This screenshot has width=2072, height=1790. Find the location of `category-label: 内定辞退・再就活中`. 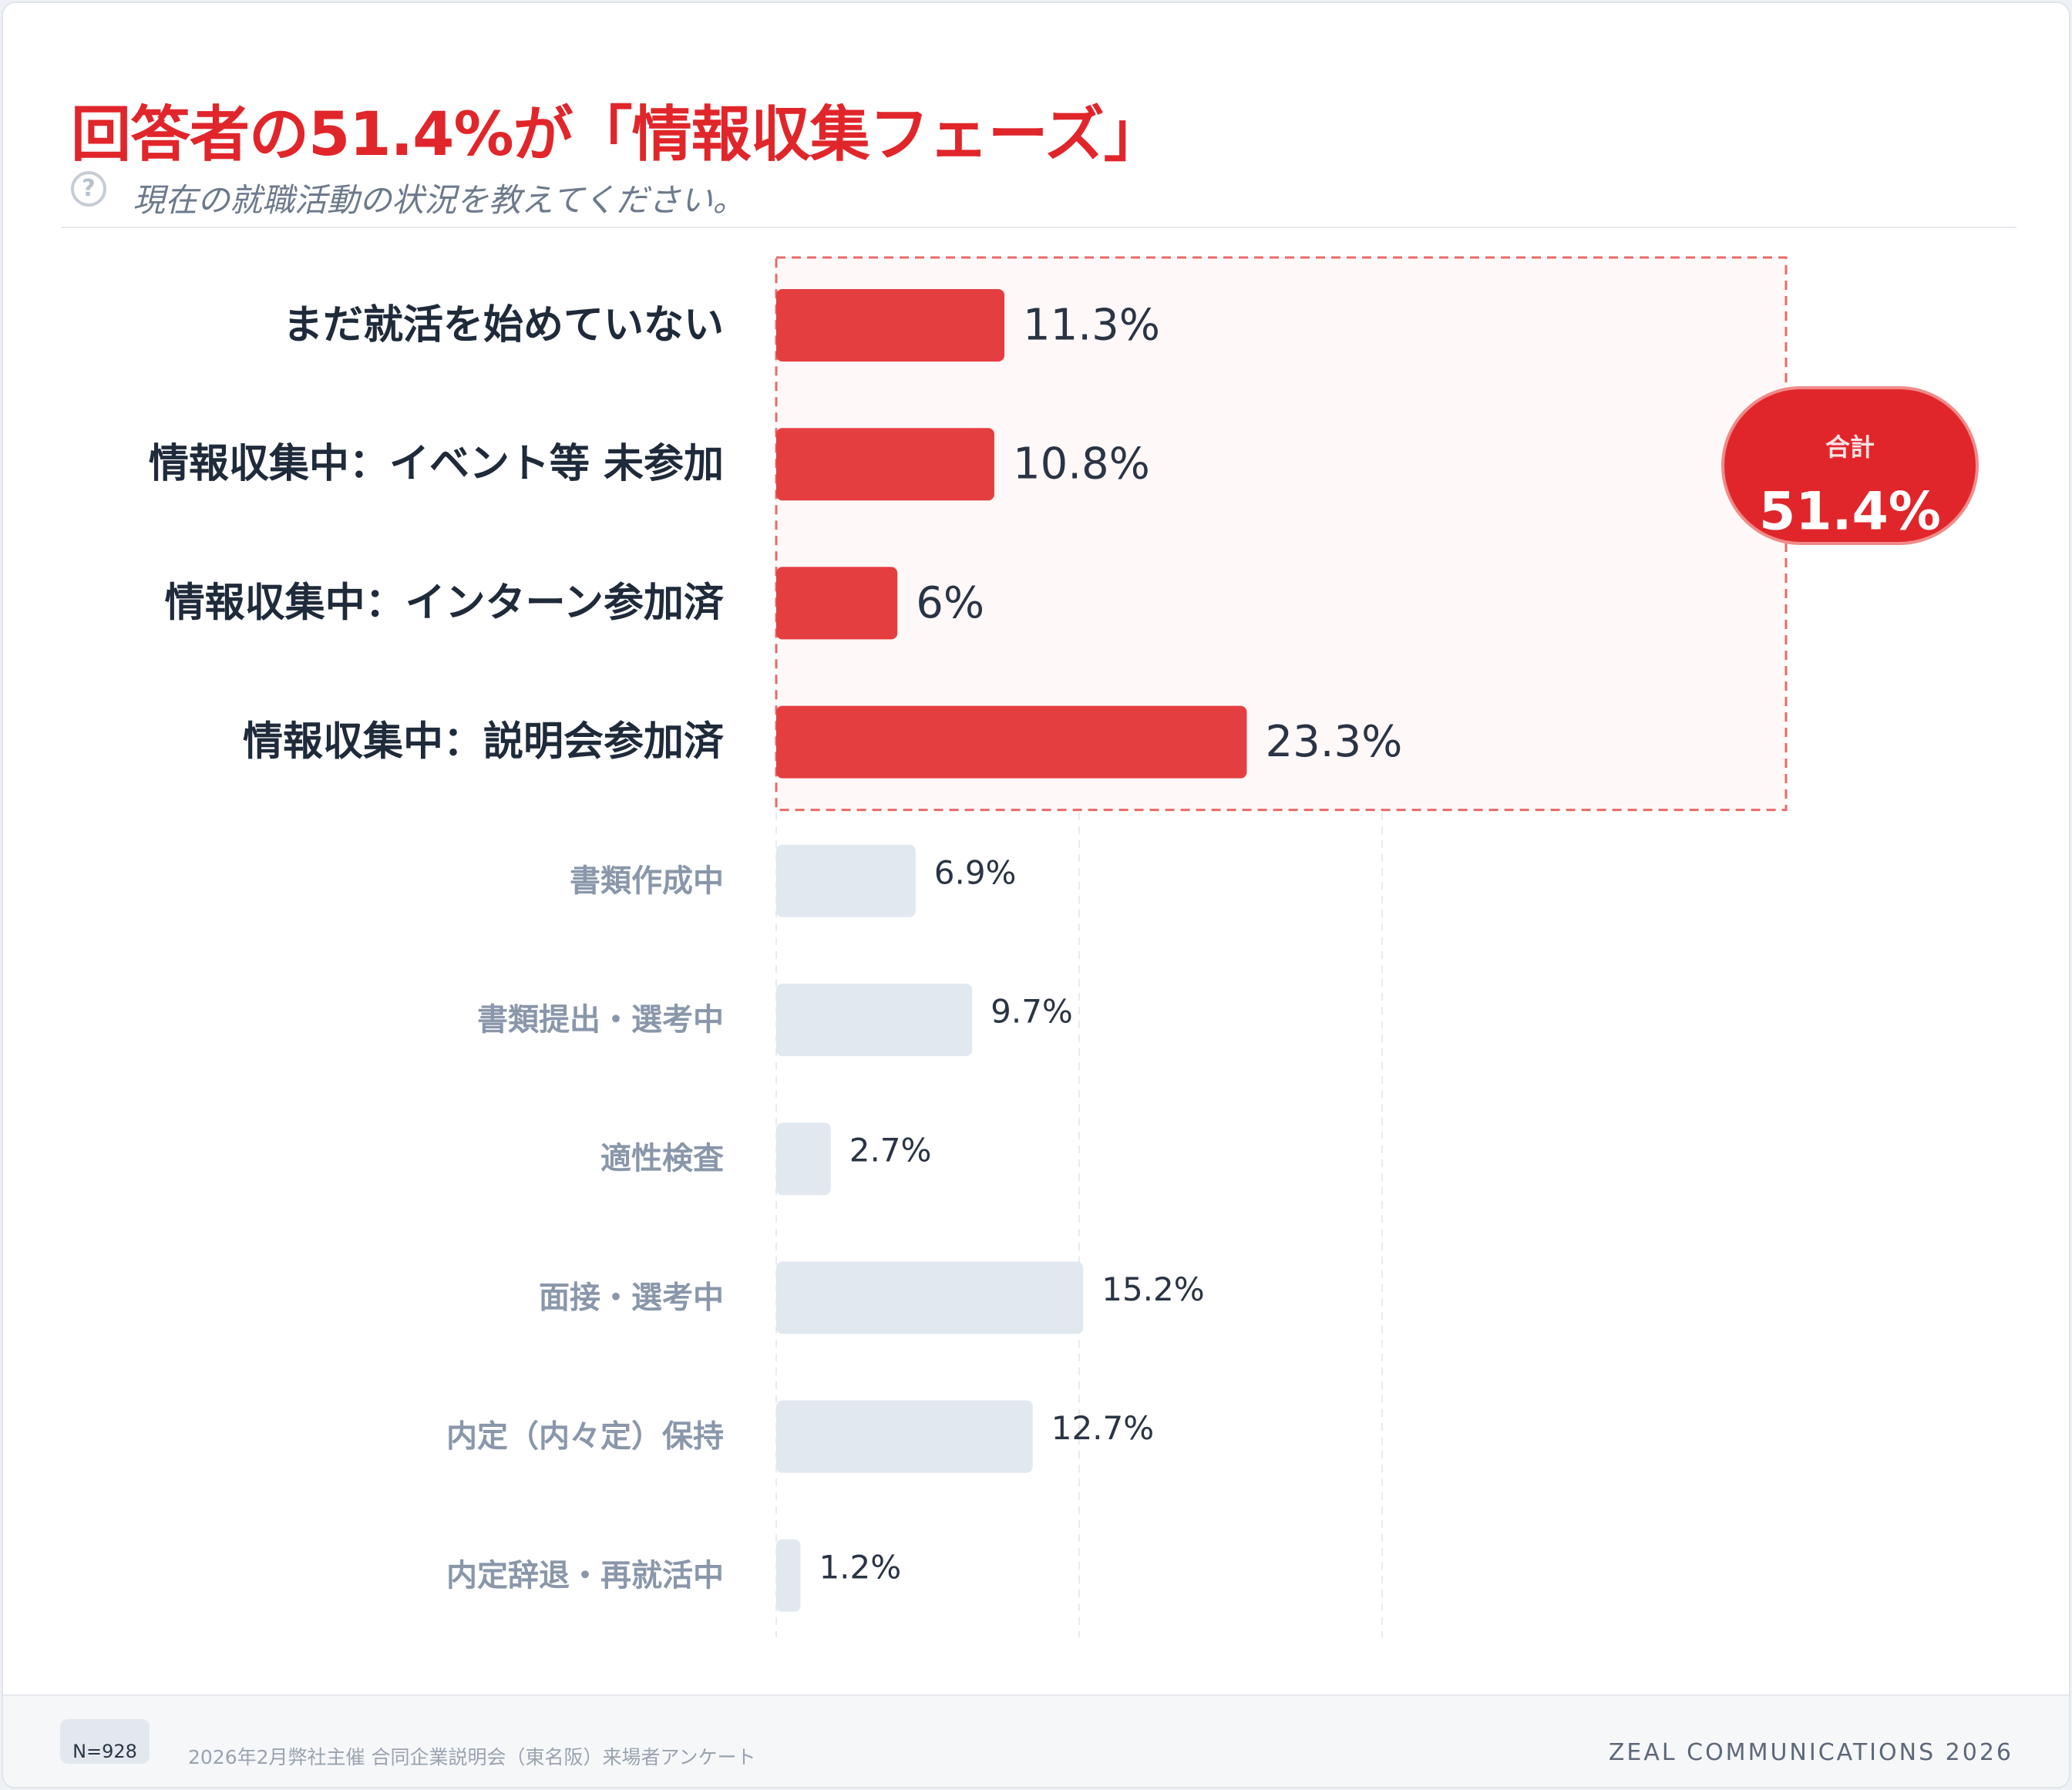

category-label: 内定辞退・再就活中 is located at coordinates (585, 1575).